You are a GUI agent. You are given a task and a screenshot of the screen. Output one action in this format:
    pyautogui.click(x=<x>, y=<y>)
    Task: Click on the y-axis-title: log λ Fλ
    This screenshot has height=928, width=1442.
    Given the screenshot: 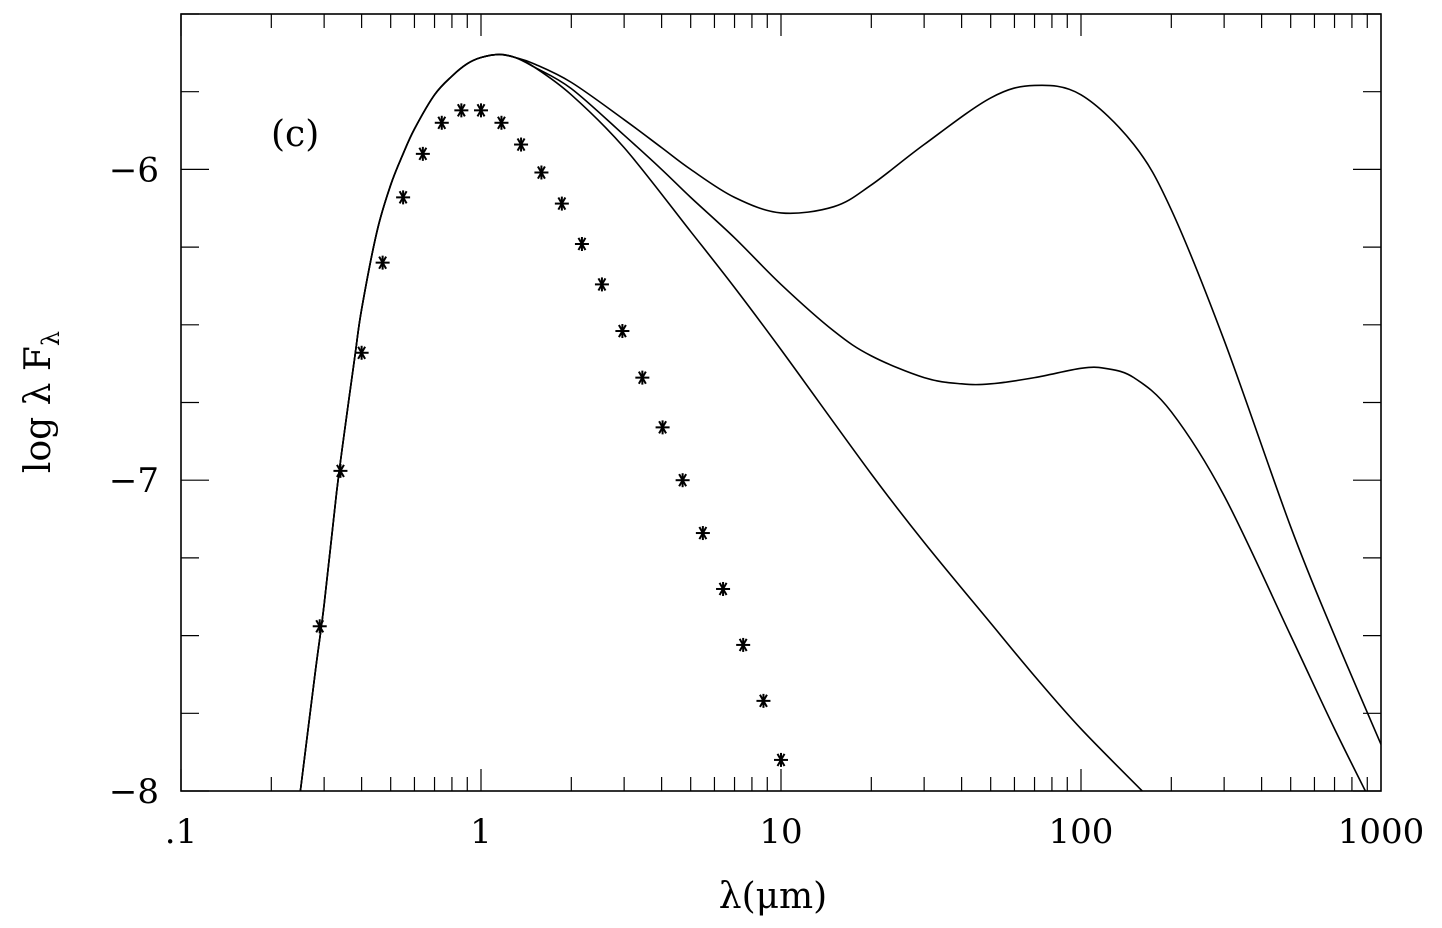 What is the action you would take?
    pyautogui.click(x=41, y=402)
    